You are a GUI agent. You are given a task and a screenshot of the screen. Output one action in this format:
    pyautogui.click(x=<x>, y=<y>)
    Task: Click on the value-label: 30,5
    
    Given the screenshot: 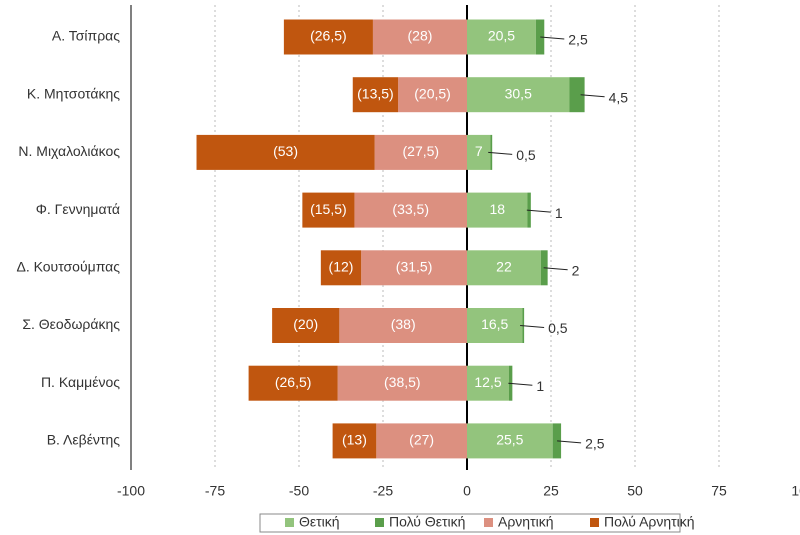 What is the action you would take?
    pyautogui.click(x=518, y=93)
    